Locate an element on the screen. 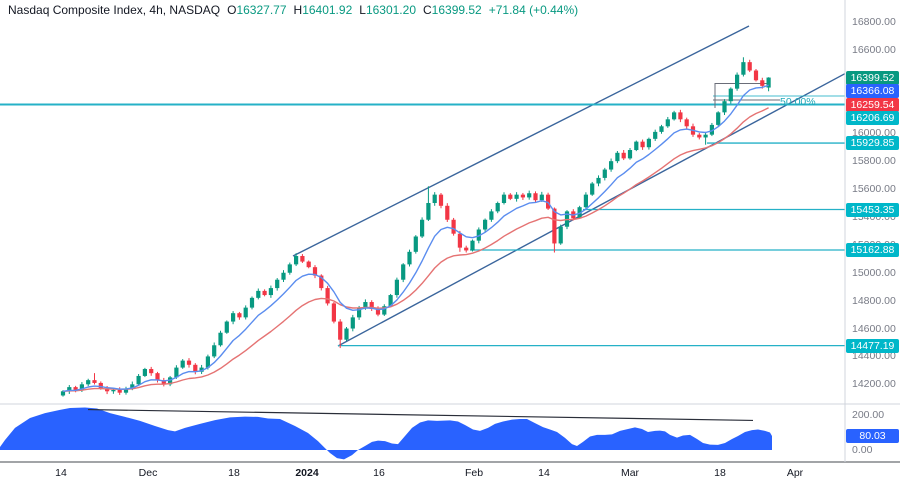 This screenshot has width=900, height=483. change-value: +71.84 (+0.44%) is located at coordinates (533, 10).